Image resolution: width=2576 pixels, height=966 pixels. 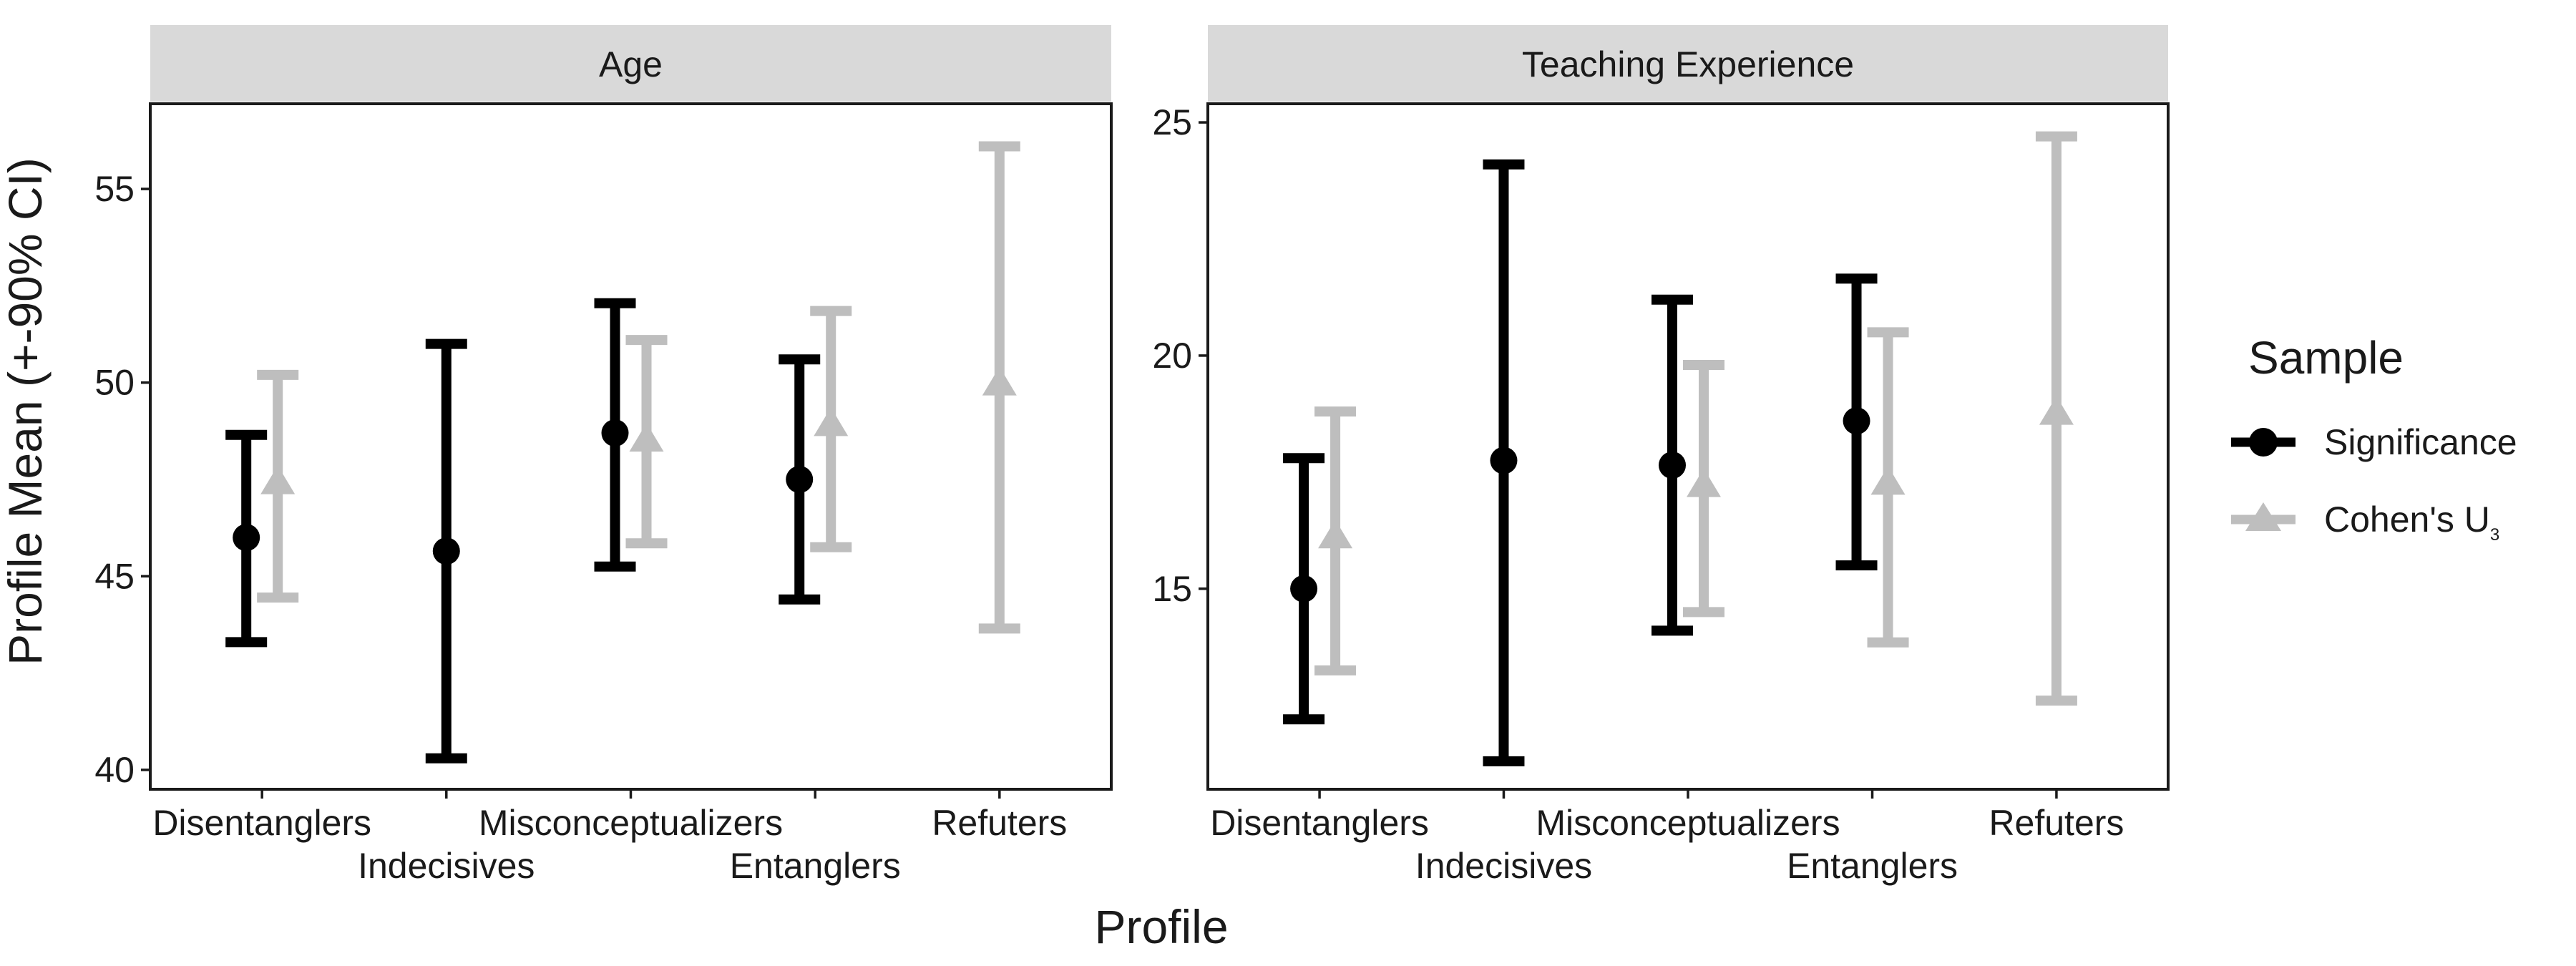 I want to click on facet-strip-label: Teaching Experience, so click(x=1688, y=64).